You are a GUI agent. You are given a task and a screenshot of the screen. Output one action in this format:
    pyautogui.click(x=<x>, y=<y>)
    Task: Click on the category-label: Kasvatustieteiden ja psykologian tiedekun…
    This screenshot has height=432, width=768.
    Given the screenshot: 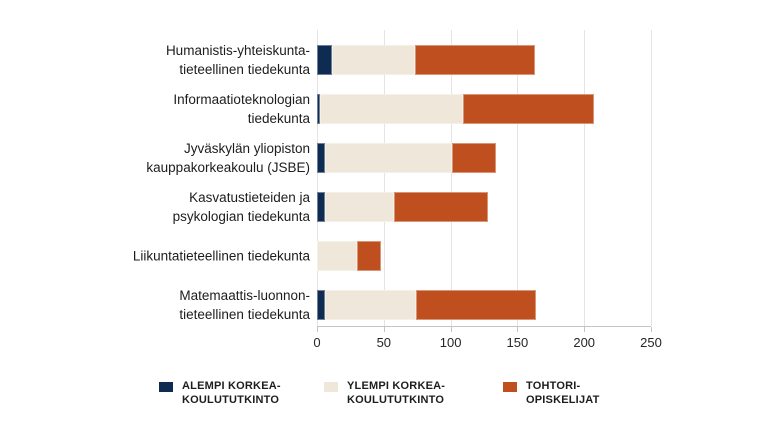 What is the action you would take?
    pyautogui.click(x=182, y=207)
    